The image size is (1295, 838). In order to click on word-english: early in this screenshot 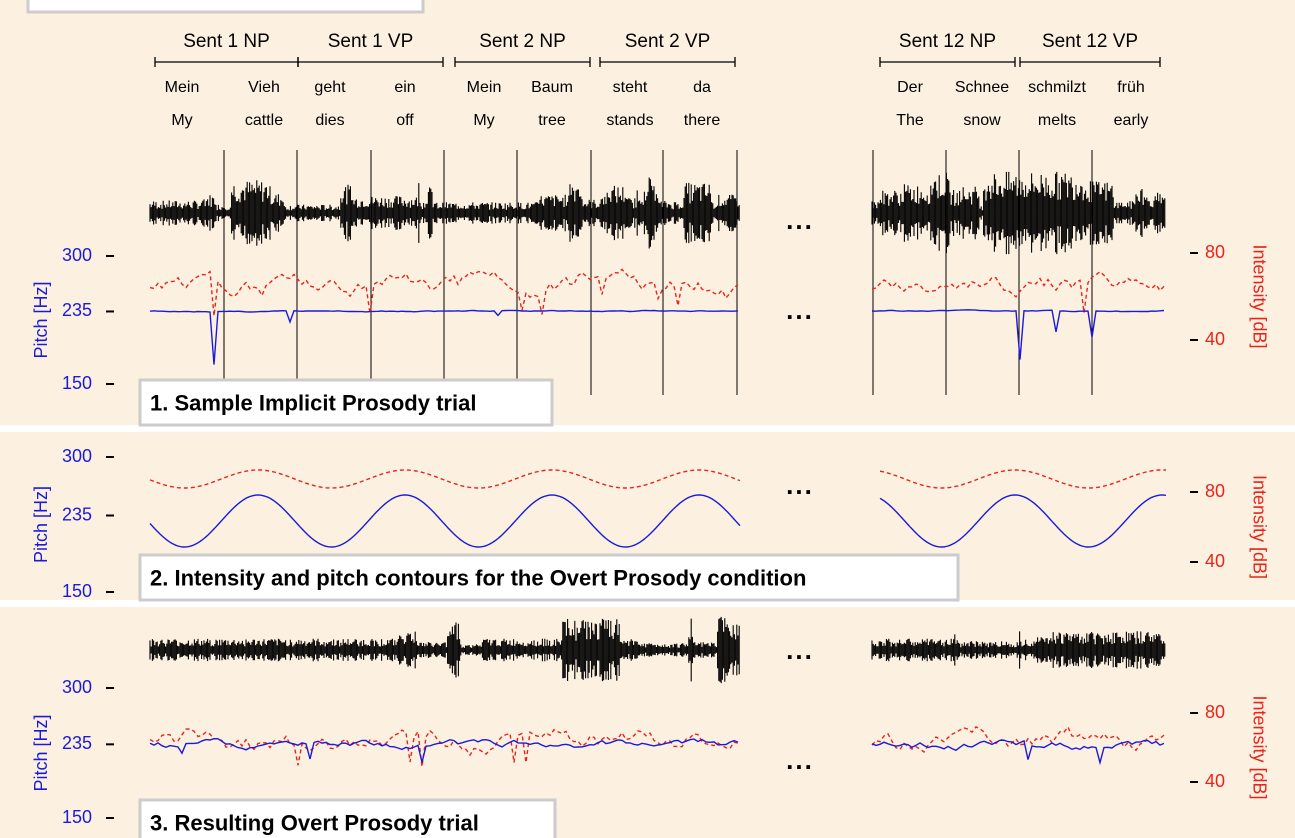, I will do `click(1131, 120)`.